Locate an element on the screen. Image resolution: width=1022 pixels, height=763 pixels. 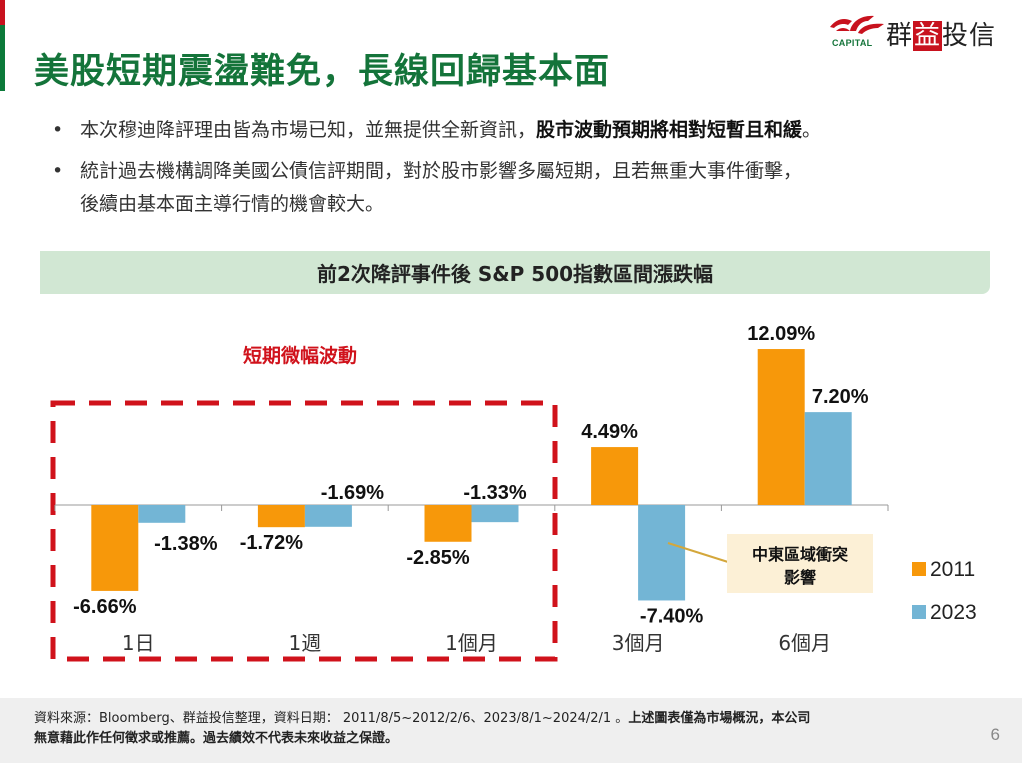
data-label-2011-0: -6.66% is located at coordinates (105, 607).